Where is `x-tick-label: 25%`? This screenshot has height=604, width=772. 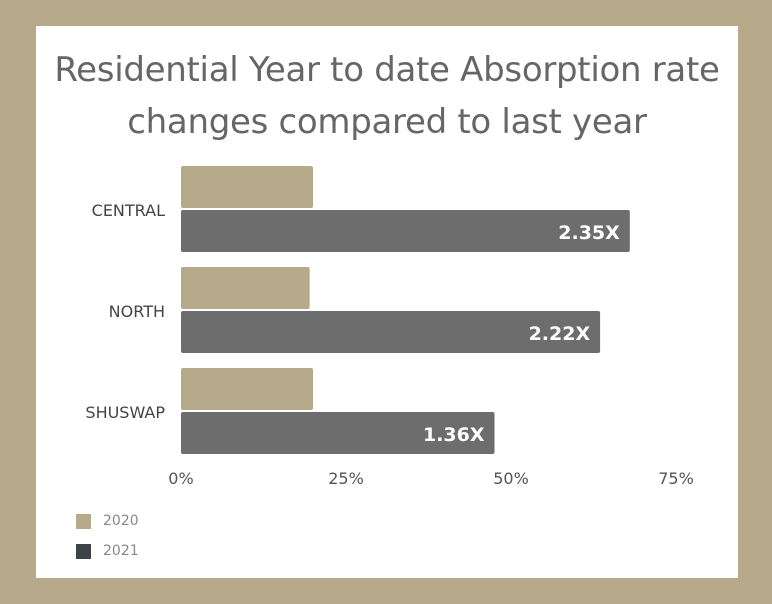 x-tick-label: 25% is located at coordinates (346, 478).